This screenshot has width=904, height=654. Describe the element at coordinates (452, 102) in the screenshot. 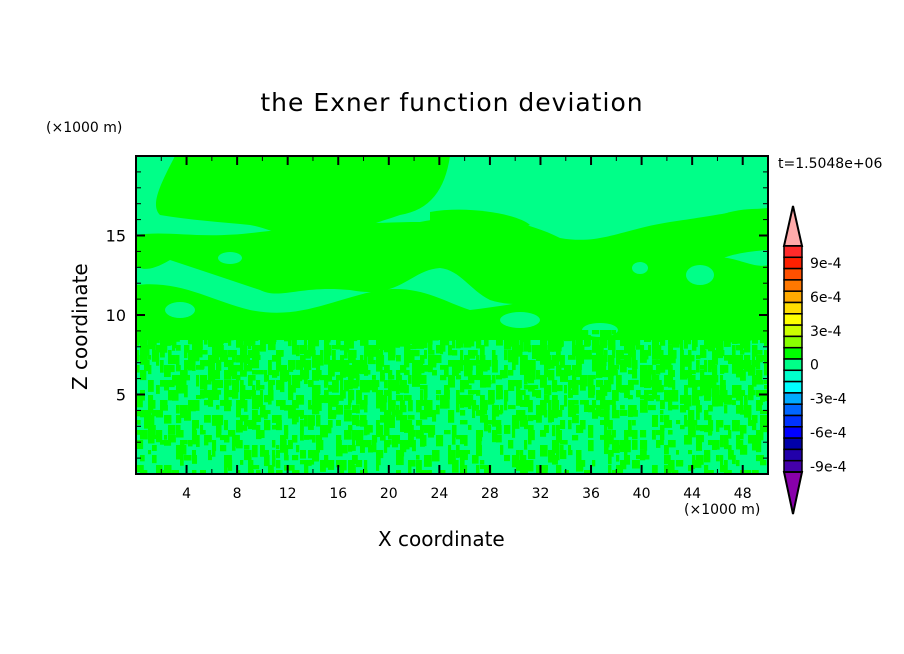

I see `chart-title: the Exner function deviation` at that location.